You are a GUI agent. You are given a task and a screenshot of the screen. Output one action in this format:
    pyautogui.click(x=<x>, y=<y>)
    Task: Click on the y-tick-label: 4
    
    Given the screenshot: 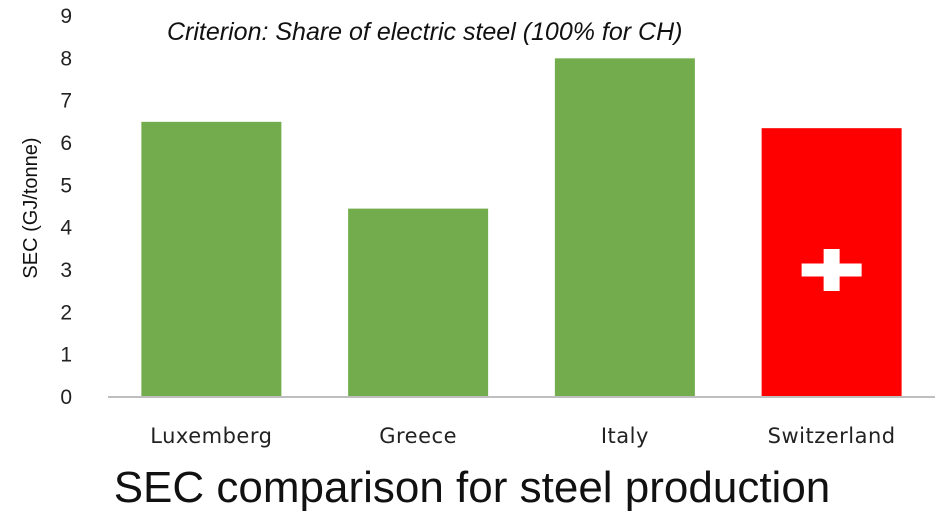 What is the action you would take?
    pyautogui.click(x=66, y=228)
    